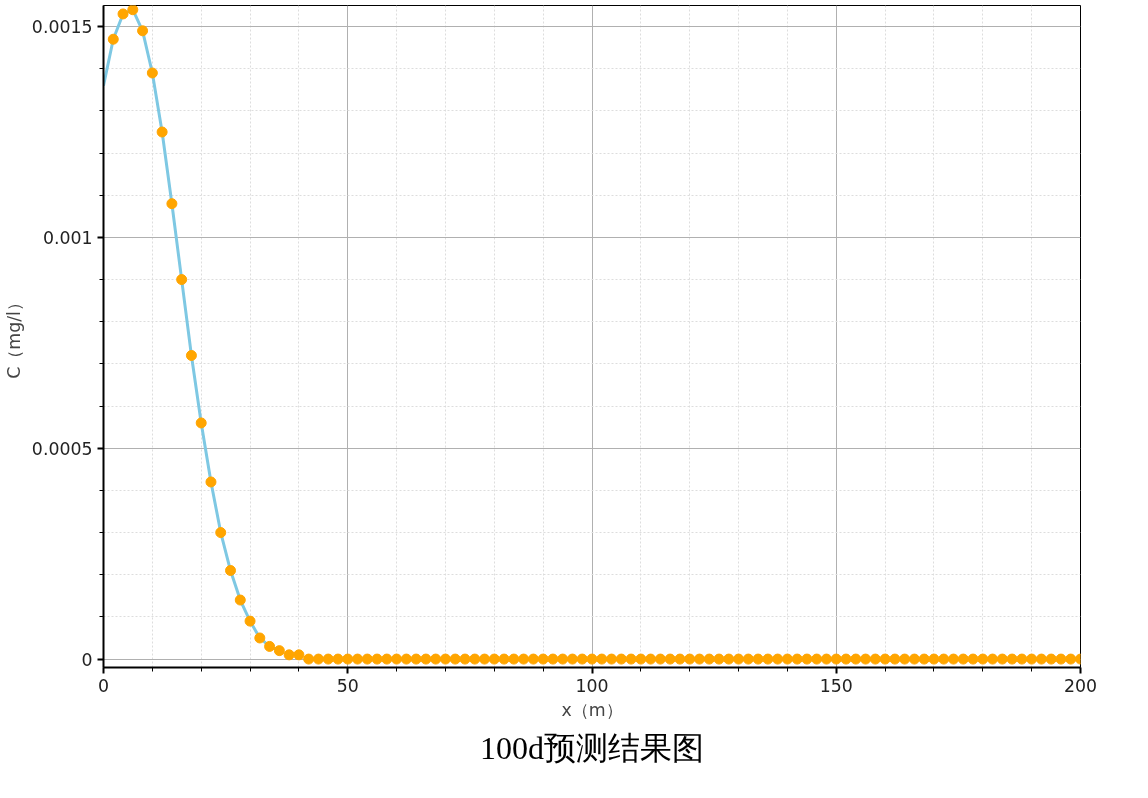  Describe the element at coordinates (62, 448) in the screenshot. I see `y-tick-label: 0.0005` at that location.